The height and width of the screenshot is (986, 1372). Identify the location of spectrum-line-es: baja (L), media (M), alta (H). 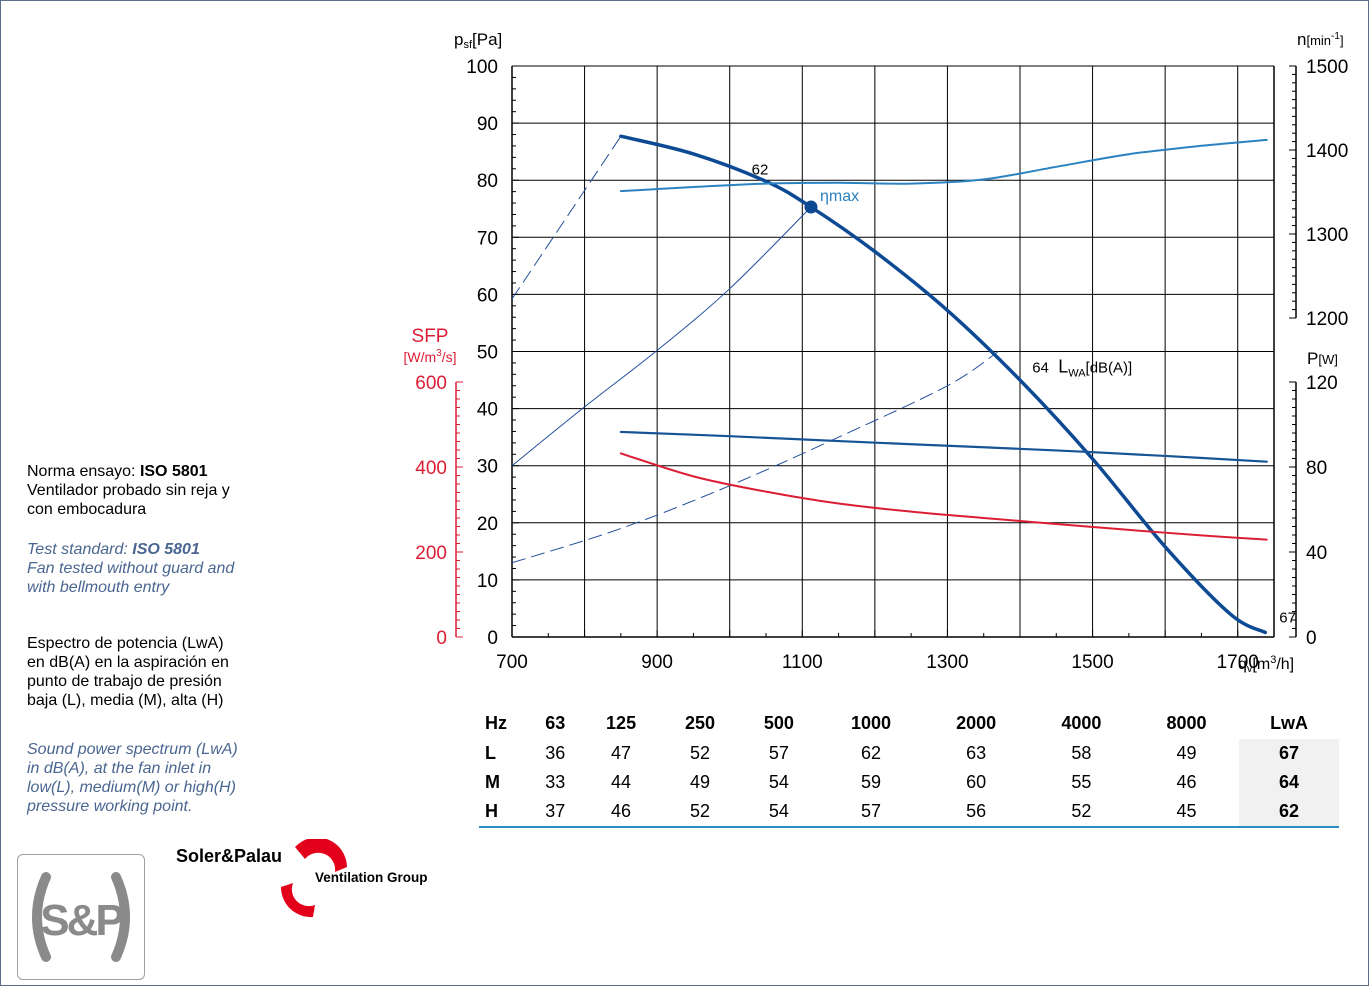
(125, 700).